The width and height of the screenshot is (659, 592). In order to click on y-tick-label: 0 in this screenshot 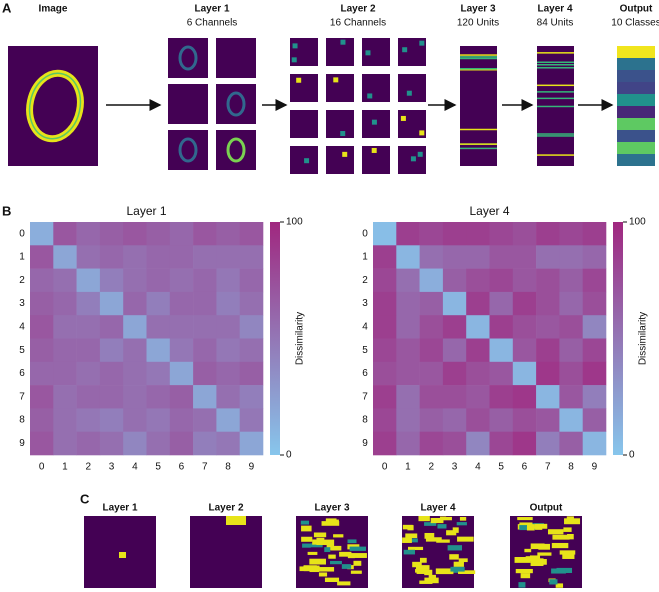, I will do `click(365, 233)`.